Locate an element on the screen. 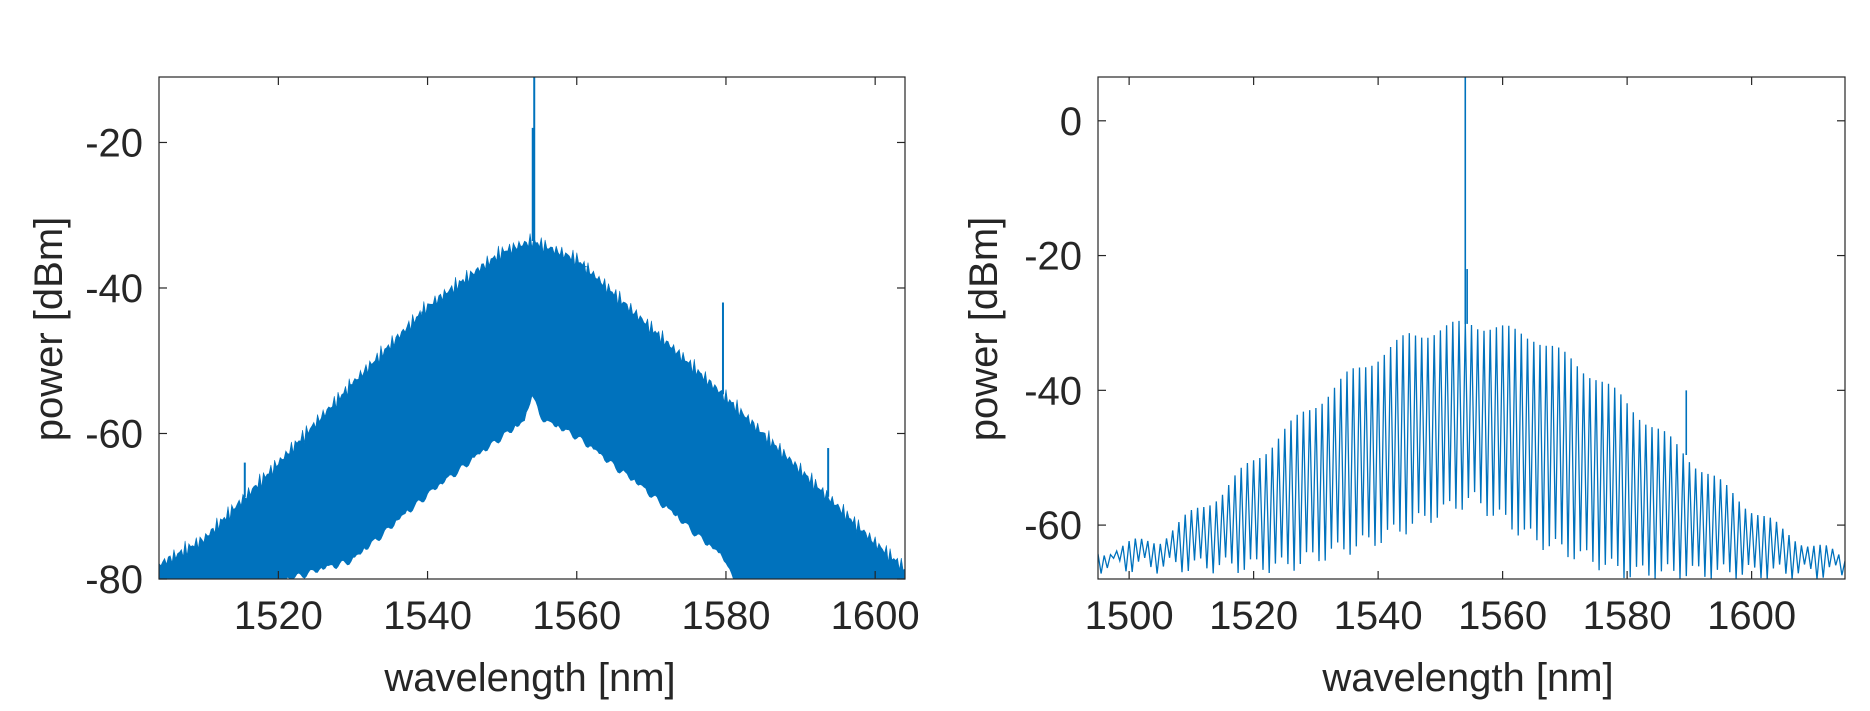 The height and width of the screenshot is (711, 1870). x-tick-label: 1500 is located at coordinates (1129, 616).